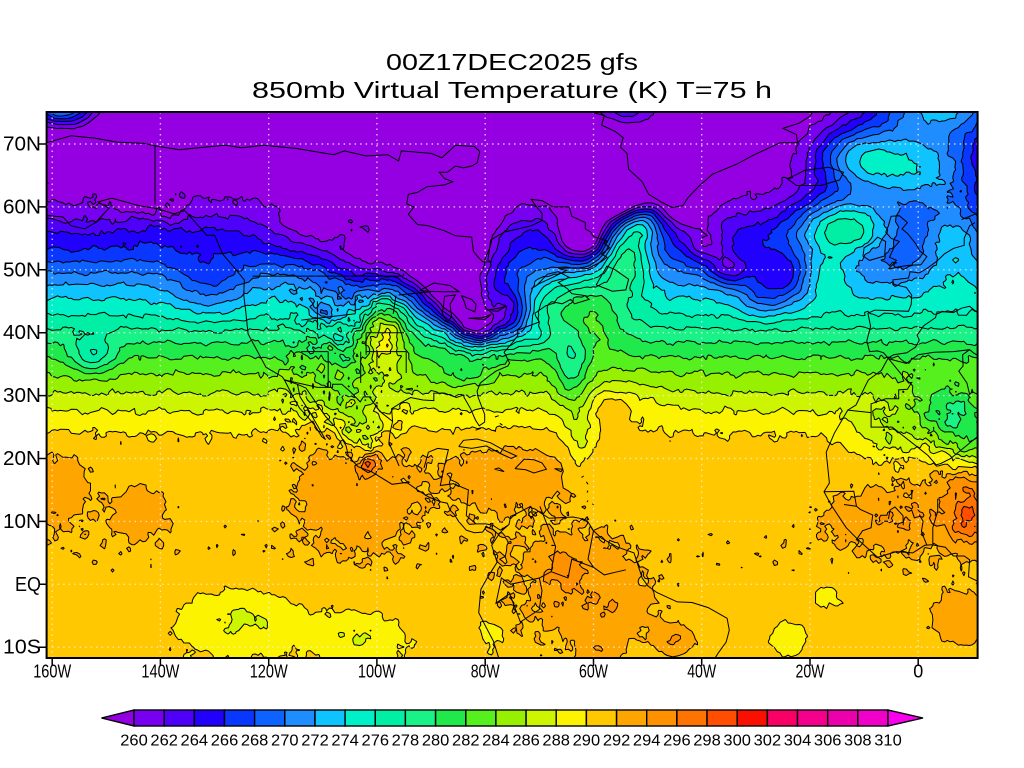  I want to click on svg-text: 284, so click(496, 741).